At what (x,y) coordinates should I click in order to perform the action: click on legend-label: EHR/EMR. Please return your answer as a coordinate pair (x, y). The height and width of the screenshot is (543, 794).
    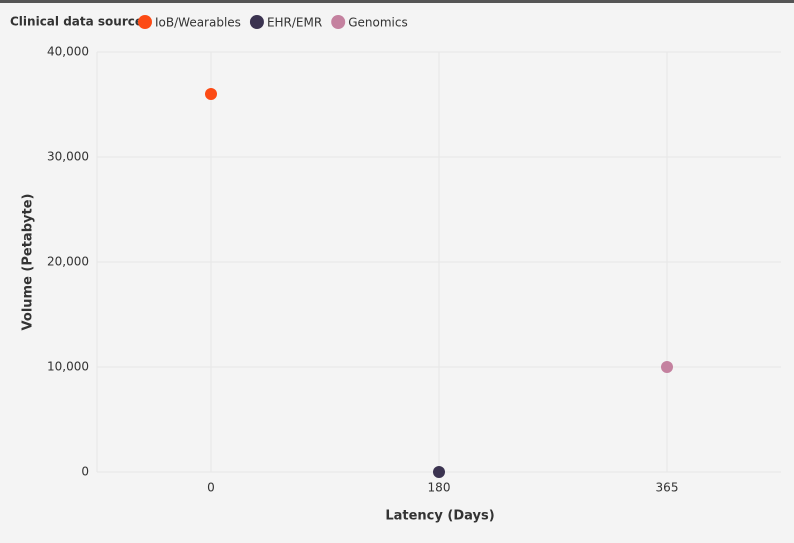
    Looking at the image, I should click on (294, 23).